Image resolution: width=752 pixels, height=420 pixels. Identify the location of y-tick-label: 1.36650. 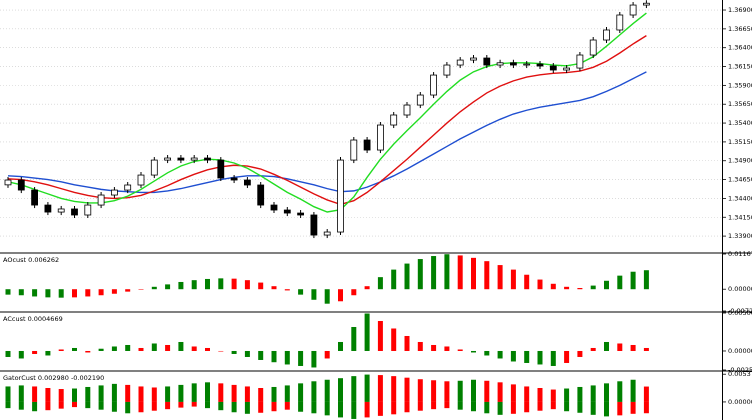
(740, 29).